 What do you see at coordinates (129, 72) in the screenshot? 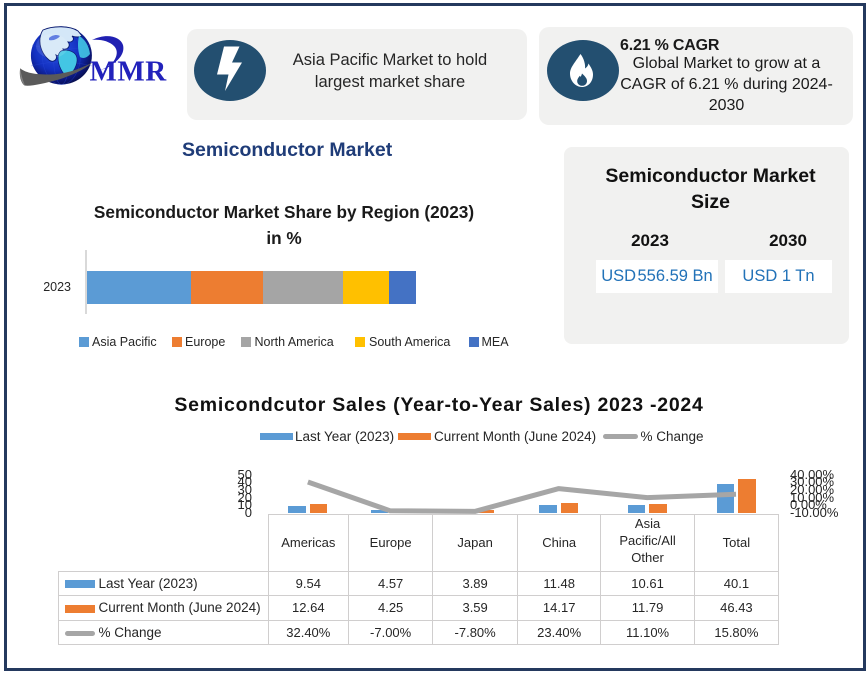
I see `svg-text: MMR` at bounding box center [129, 72].